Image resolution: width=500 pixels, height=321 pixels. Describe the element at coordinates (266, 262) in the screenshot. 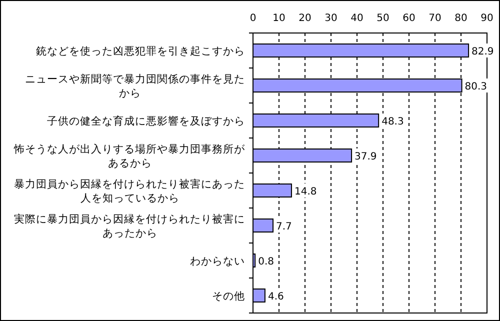

I see `data-label: 0.8` at that location.